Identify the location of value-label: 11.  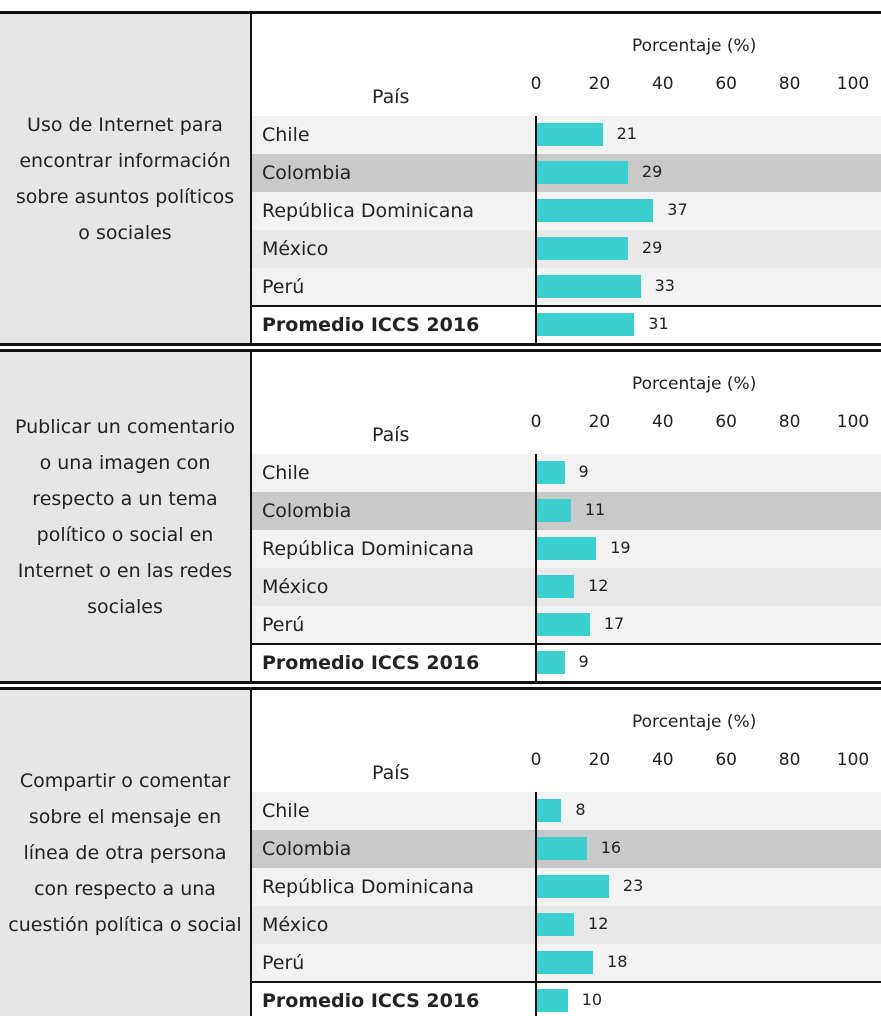
(595, 509).